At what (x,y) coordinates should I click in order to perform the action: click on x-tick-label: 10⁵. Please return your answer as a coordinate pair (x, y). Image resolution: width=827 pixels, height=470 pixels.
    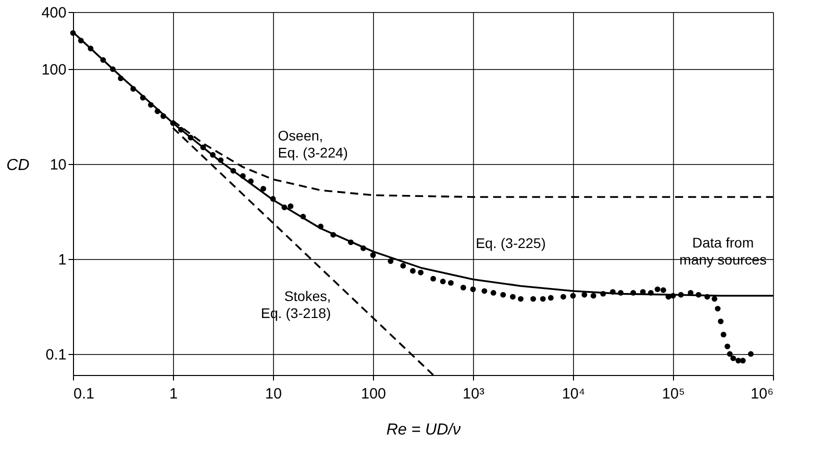
    Looking at the image, I should click on (673, 394).